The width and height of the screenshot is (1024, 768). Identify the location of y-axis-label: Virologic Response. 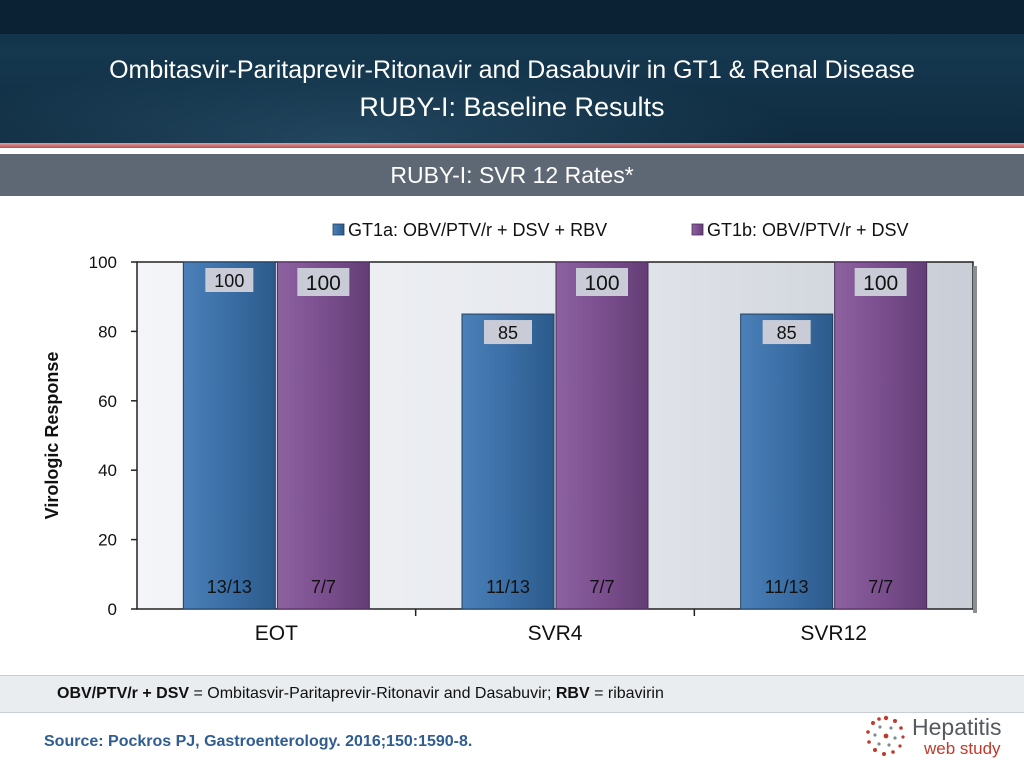
(52, 436).